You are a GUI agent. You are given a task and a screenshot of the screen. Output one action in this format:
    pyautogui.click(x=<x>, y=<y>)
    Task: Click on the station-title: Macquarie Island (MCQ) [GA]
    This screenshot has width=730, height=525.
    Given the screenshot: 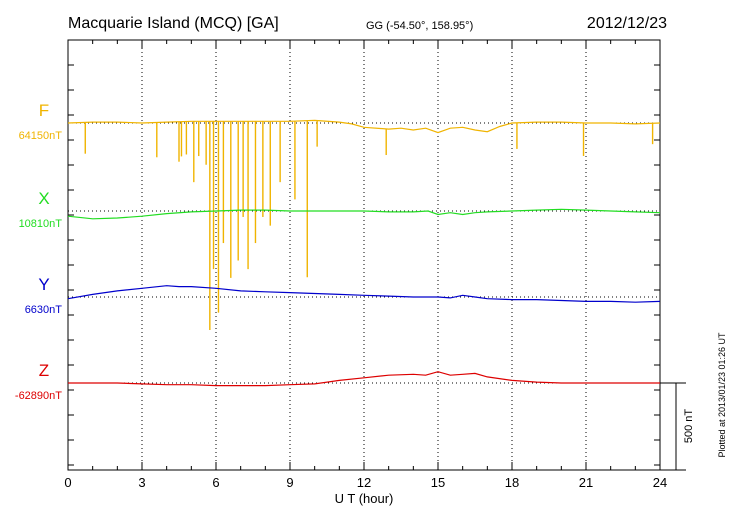 What is the action you would take?
    pyautogui.click(x=173, y=23)
    